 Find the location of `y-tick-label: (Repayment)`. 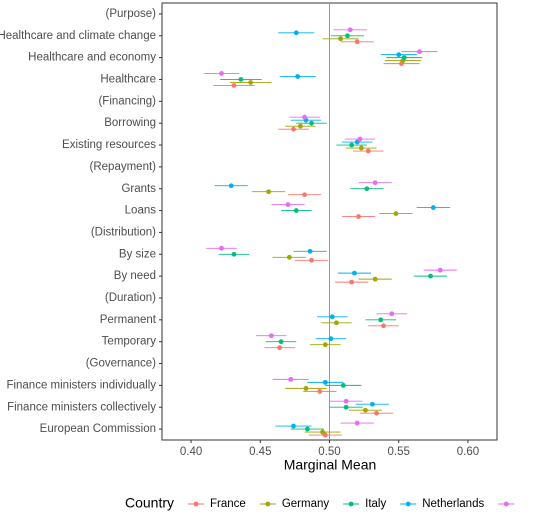

y-tick-label: (Repayment) is located at coordinates (123, 167).